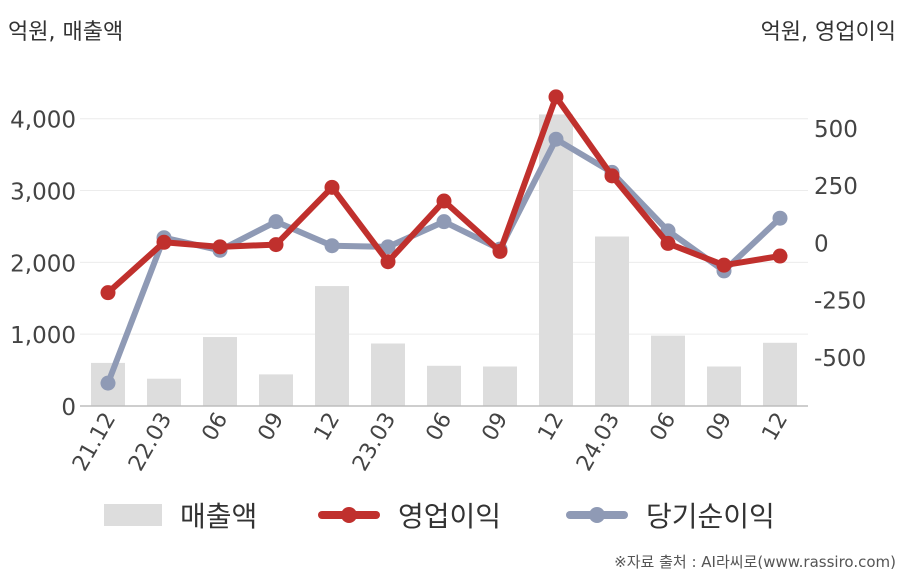 The image size is (908, 580). I want to click on legend-line-swatch-red, so click(349, 515).